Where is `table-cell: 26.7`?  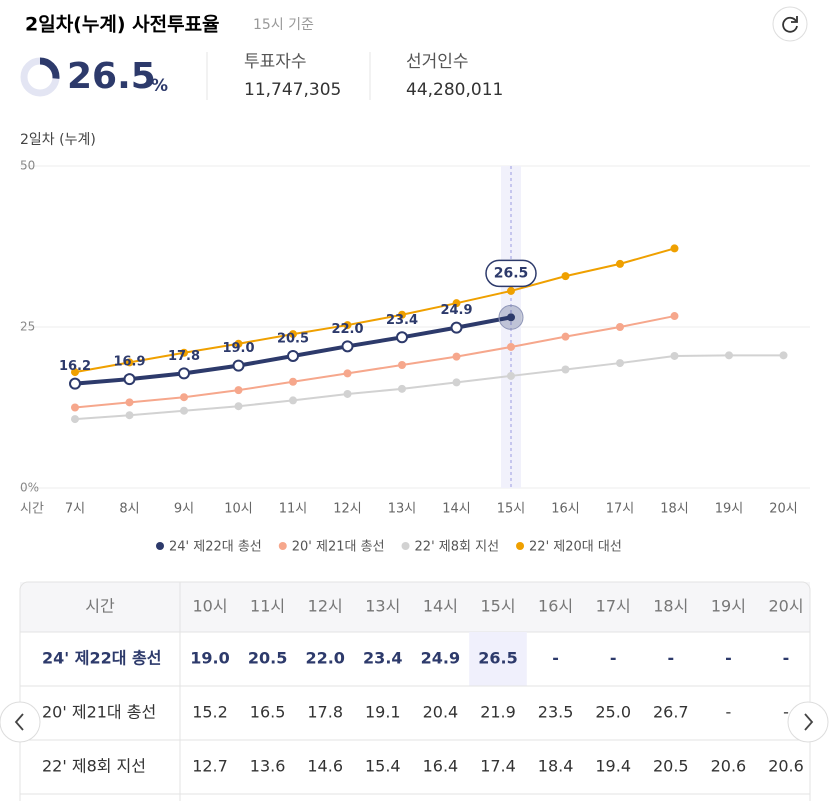 table-cell: 26.7 is located at coordinates (671, 712).